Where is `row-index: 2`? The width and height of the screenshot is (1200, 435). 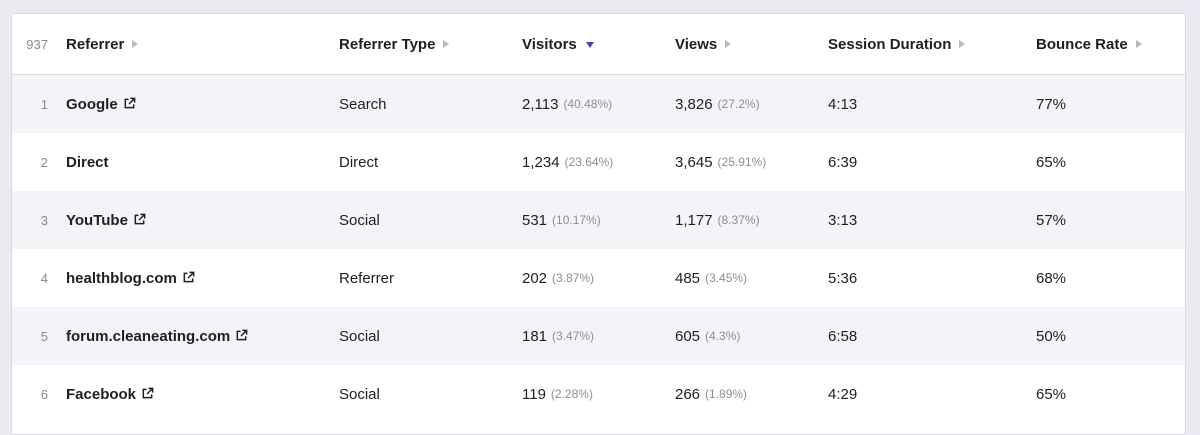
row-index: 2 is located at coordinates (44, 162).